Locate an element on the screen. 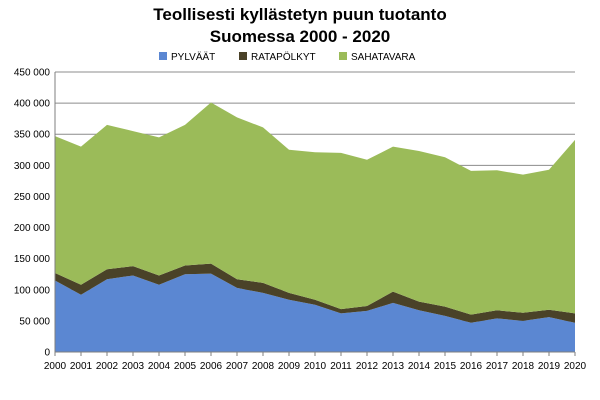  x-tick-label: 2003 is located at coordinates (133, 366).